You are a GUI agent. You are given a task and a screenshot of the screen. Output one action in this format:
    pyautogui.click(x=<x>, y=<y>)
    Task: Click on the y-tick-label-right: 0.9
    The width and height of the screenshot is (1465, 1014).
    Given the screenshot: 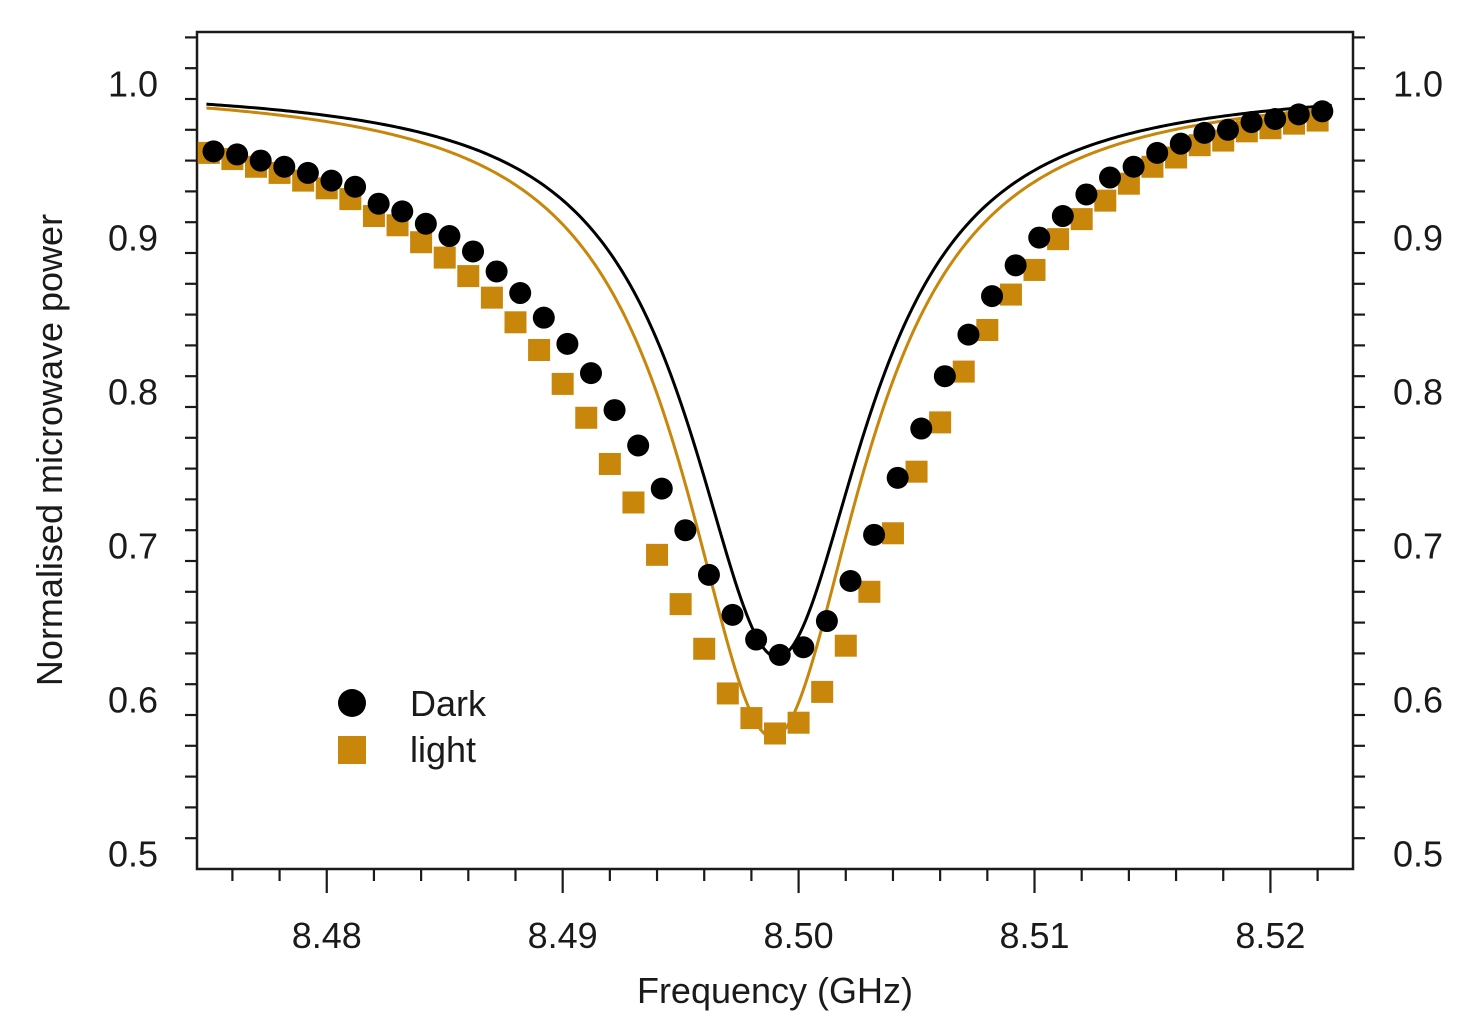 What is the action you would take?
    pyautogui.click(x=1418, y=238)
    